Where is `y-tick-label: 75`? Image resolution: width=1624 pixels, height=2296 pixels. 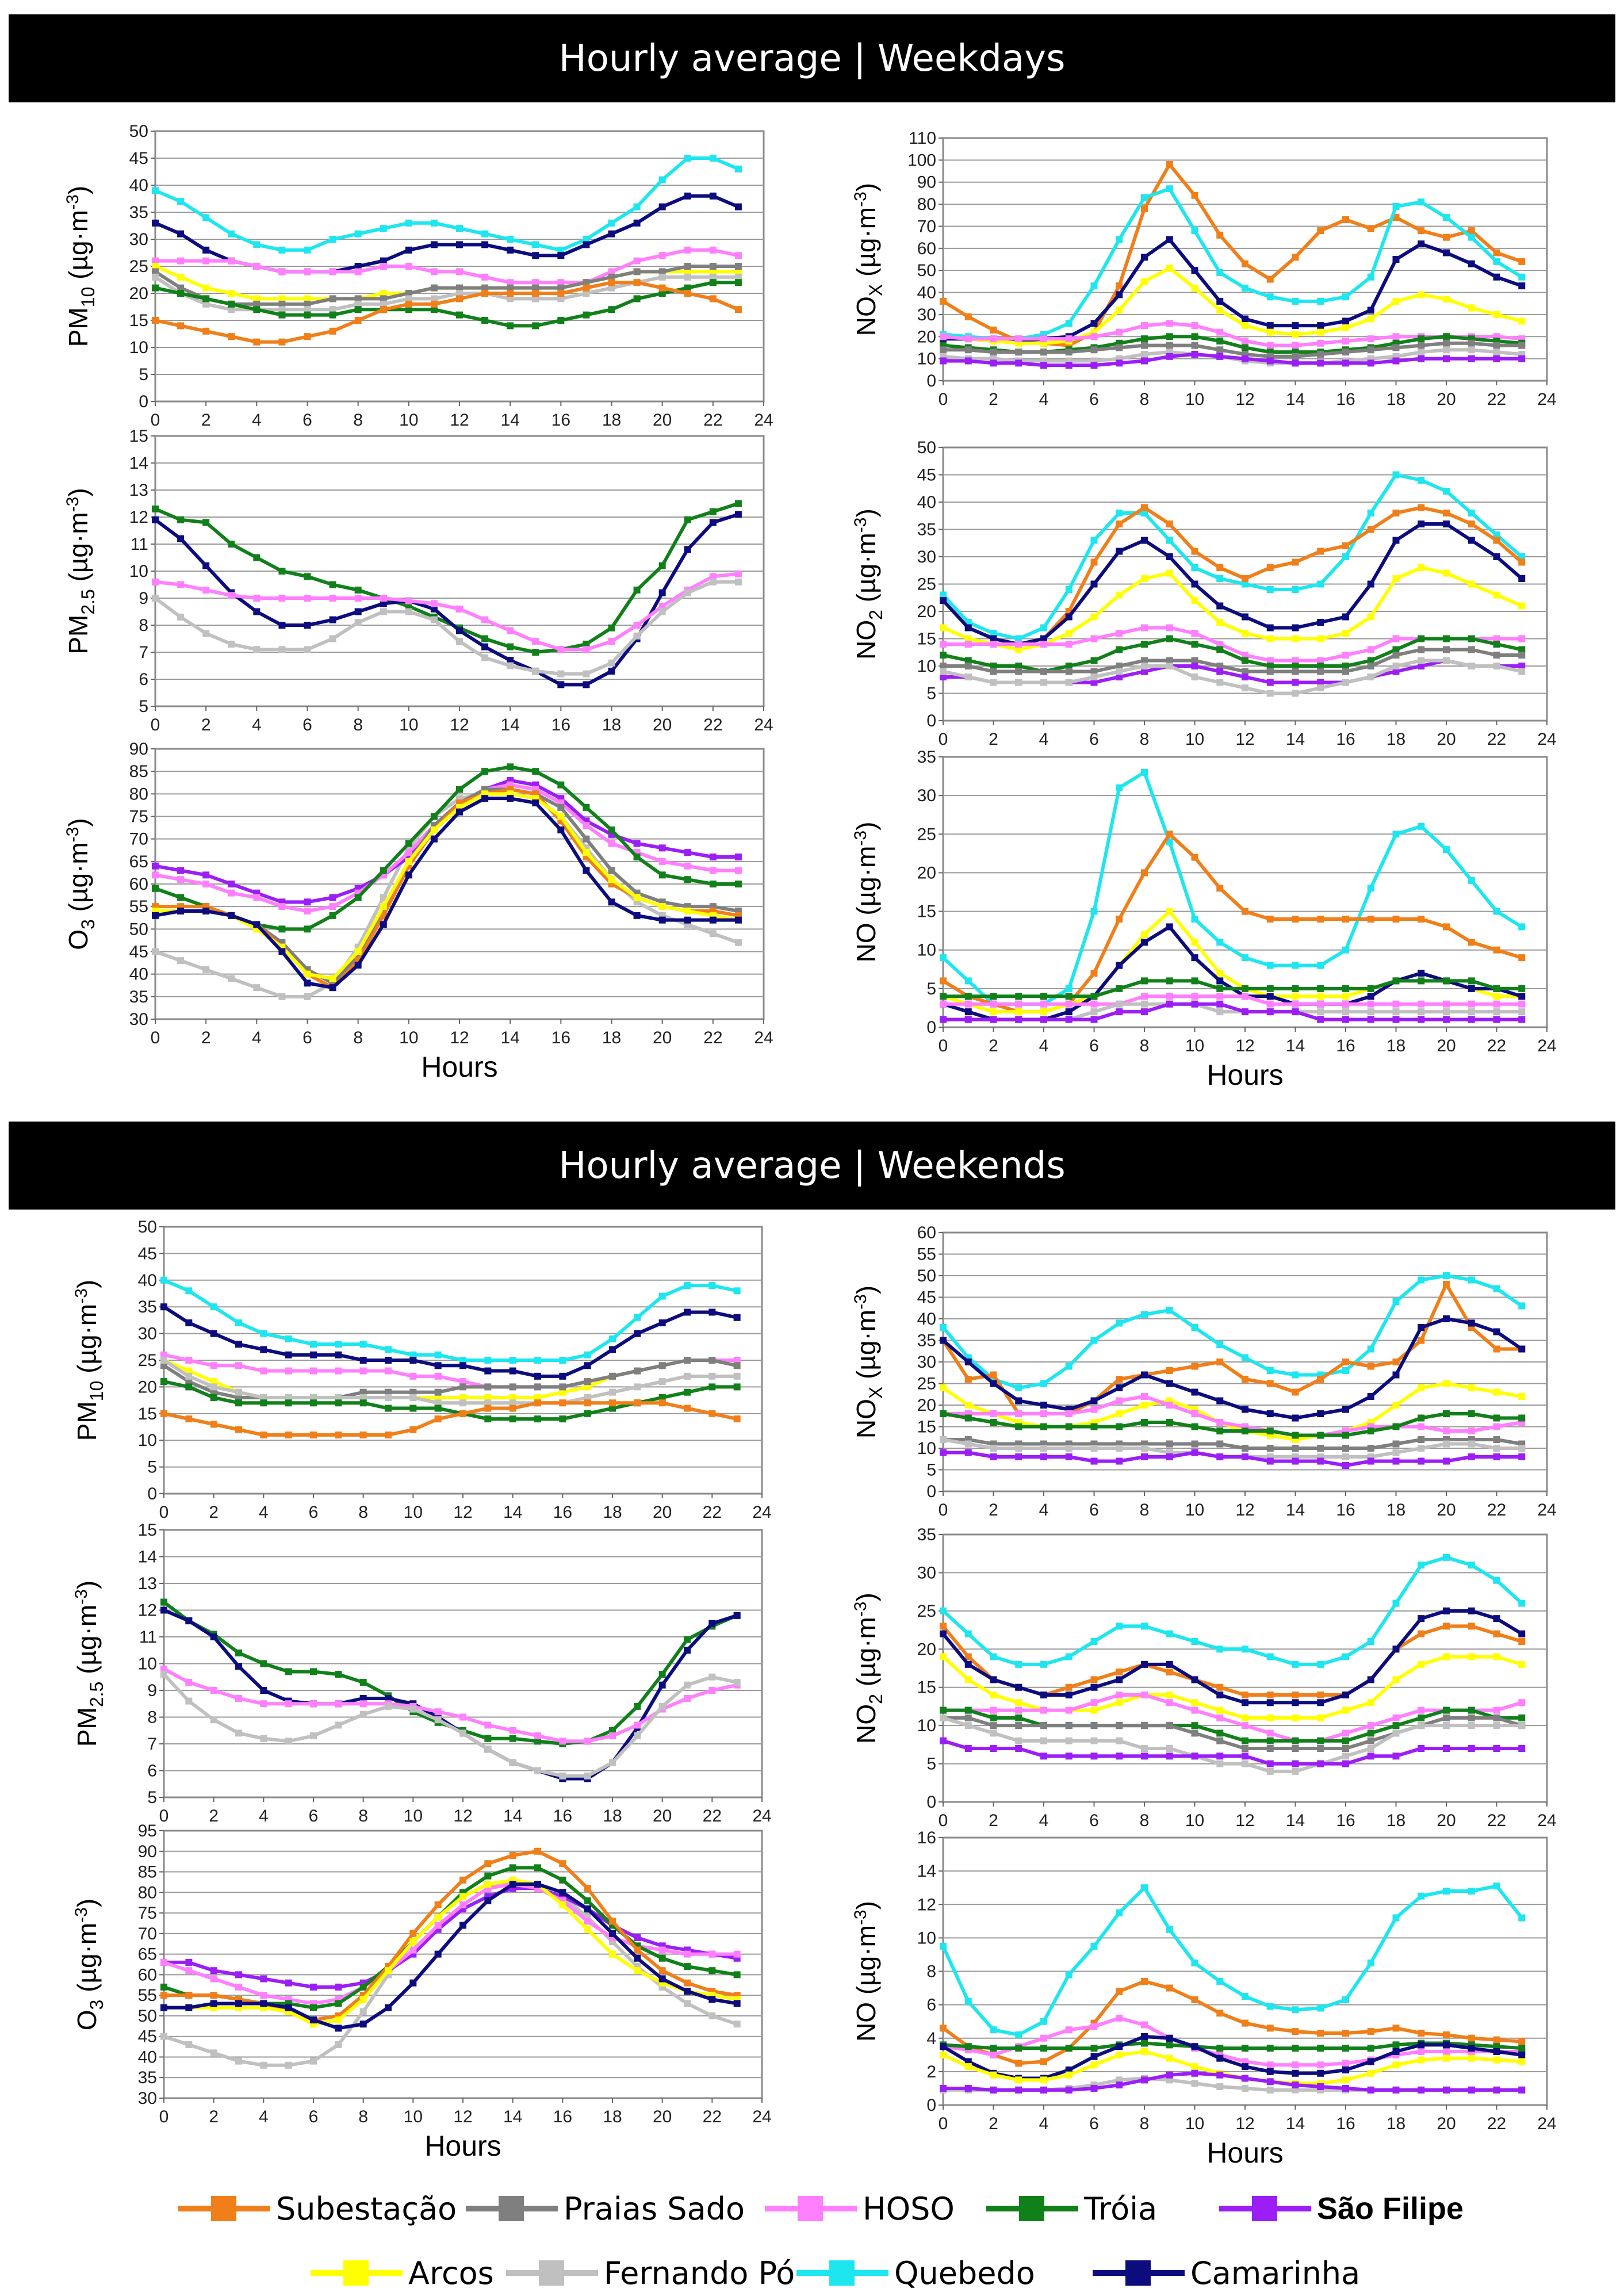
y-tick-label: 75 is located at coordinates (148, 1913).